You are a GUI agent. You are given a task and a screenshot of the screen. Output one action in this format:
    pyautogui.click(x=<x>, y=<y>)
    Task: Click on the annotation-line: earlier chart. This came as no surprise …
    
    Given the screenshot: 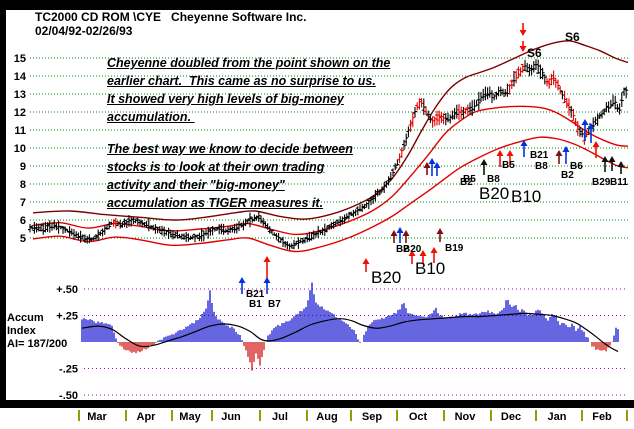 What is the action you would take?
    pyautogui.click(x=241, y=81)
    